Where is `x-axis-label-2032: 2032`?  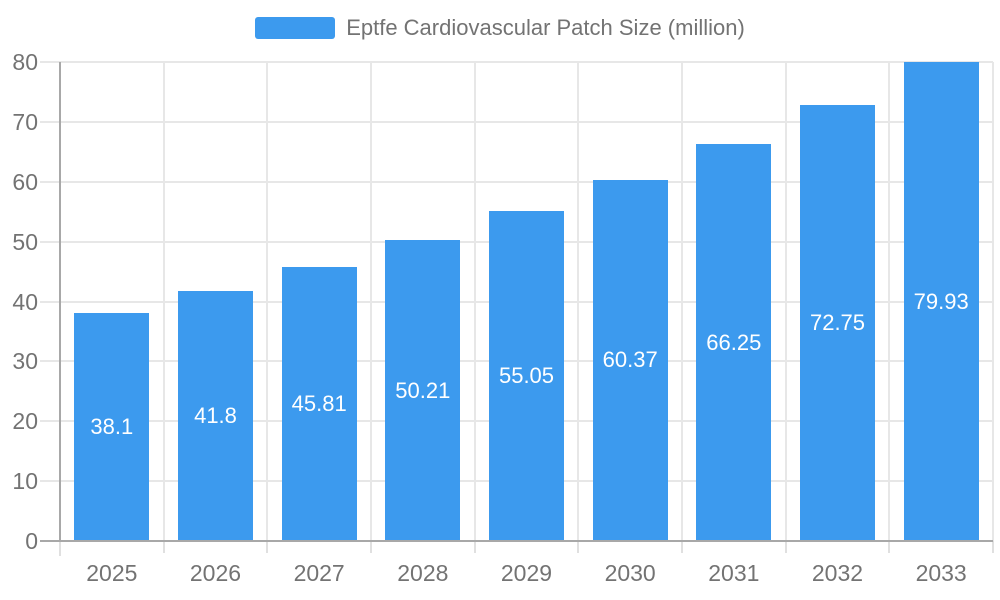
x-axis-label-2032: 2032 is located at coordinates (837, 573).